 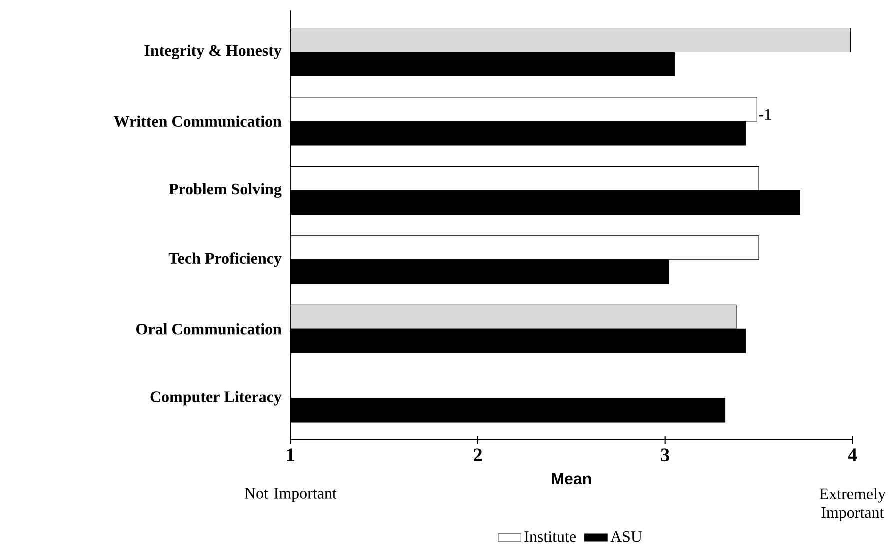 I want to click on y-tick-label: Problem Solving, so click(x=225, y=190).